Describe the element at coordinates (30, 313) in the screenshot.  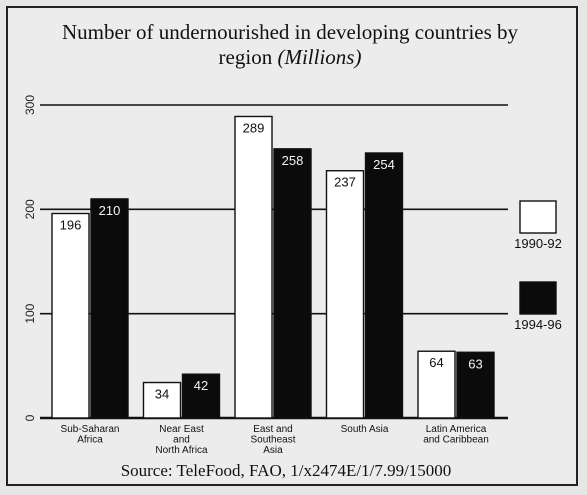
I see `y-tick-label-100: 100` at that location.